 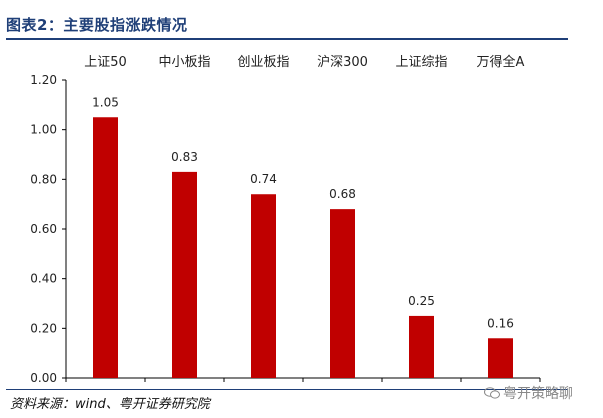 I want to click on x-category-label: 上证综指, so click(x=421, y=62).